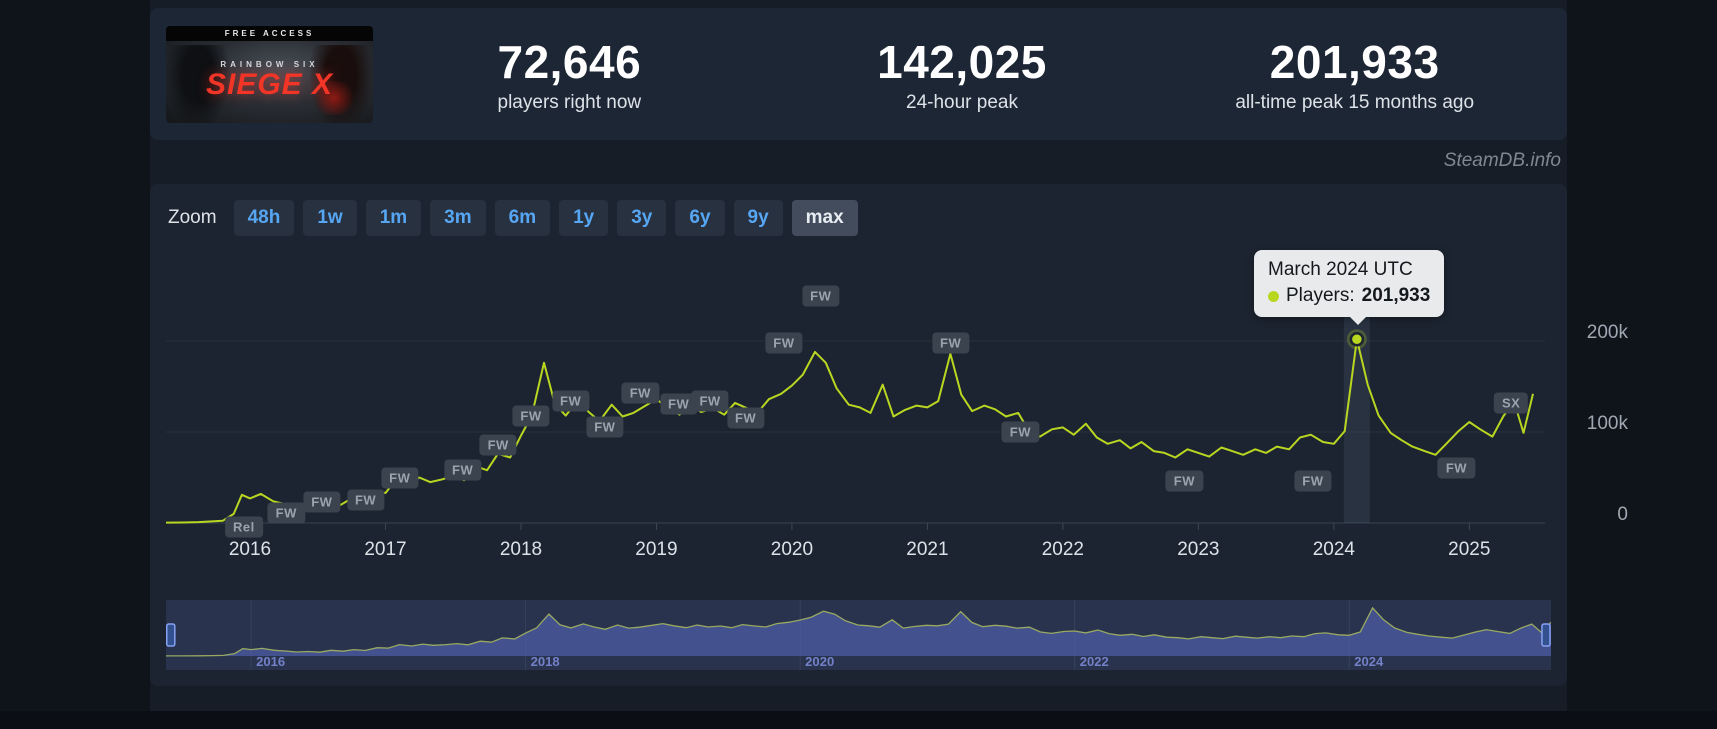 Image resolution: width=1717 pixels, height=729 pixels. I want to click on svg-text: 2020, so click(819, 661).